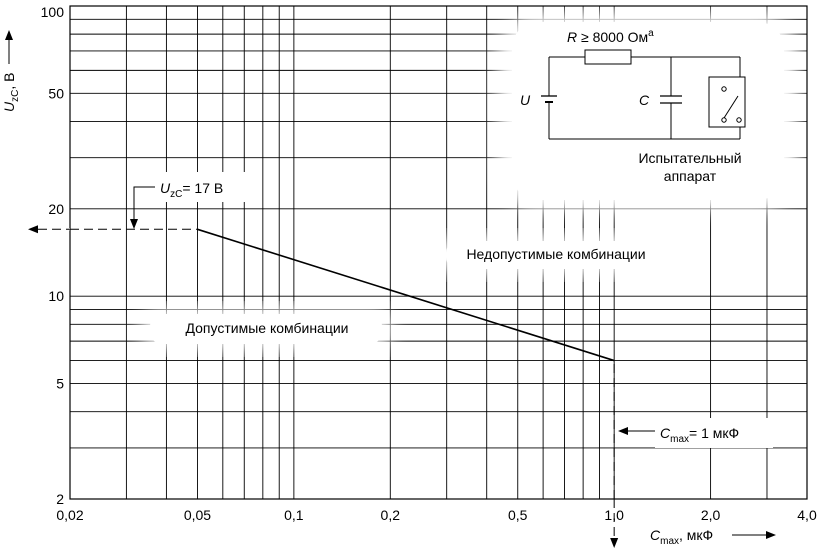 The width and height of the screenshot is (821, 550). Describe the element at coordinates (197, 515) in the screenshot. I see `x-tick-label: 0,05` at that location.